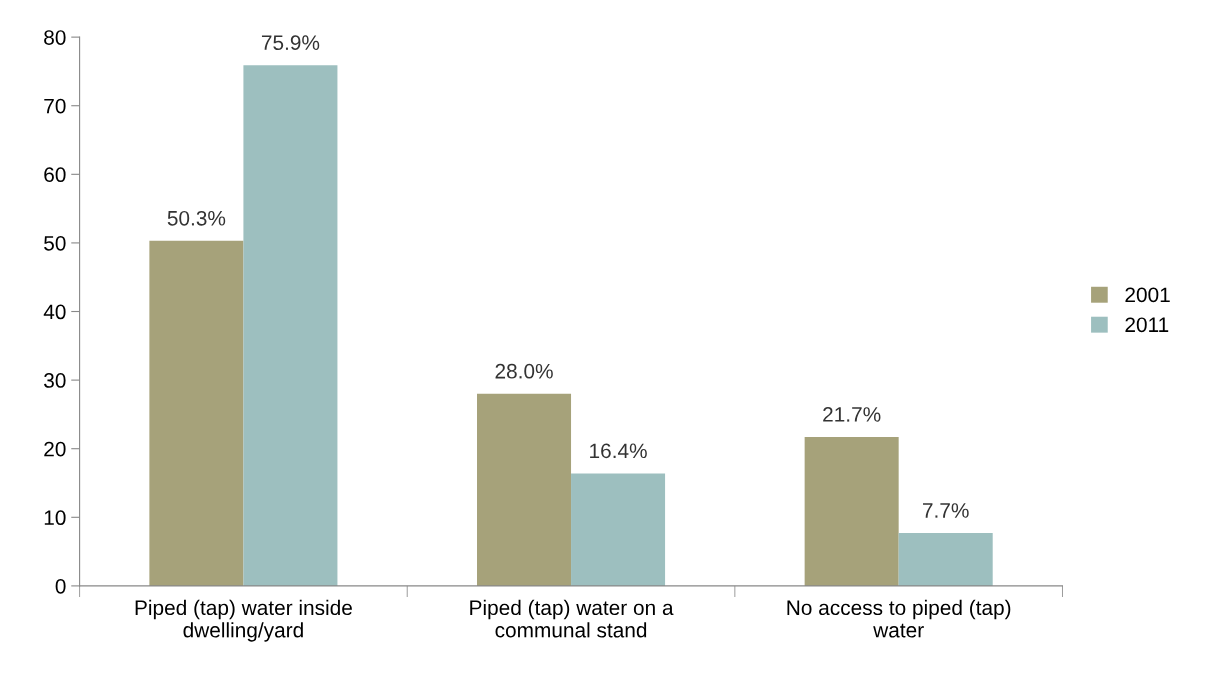  What do you see at coordinates (54, 312) in the screenshot?
I see `y-tick-label: 40` at bounding box center [54, 312].